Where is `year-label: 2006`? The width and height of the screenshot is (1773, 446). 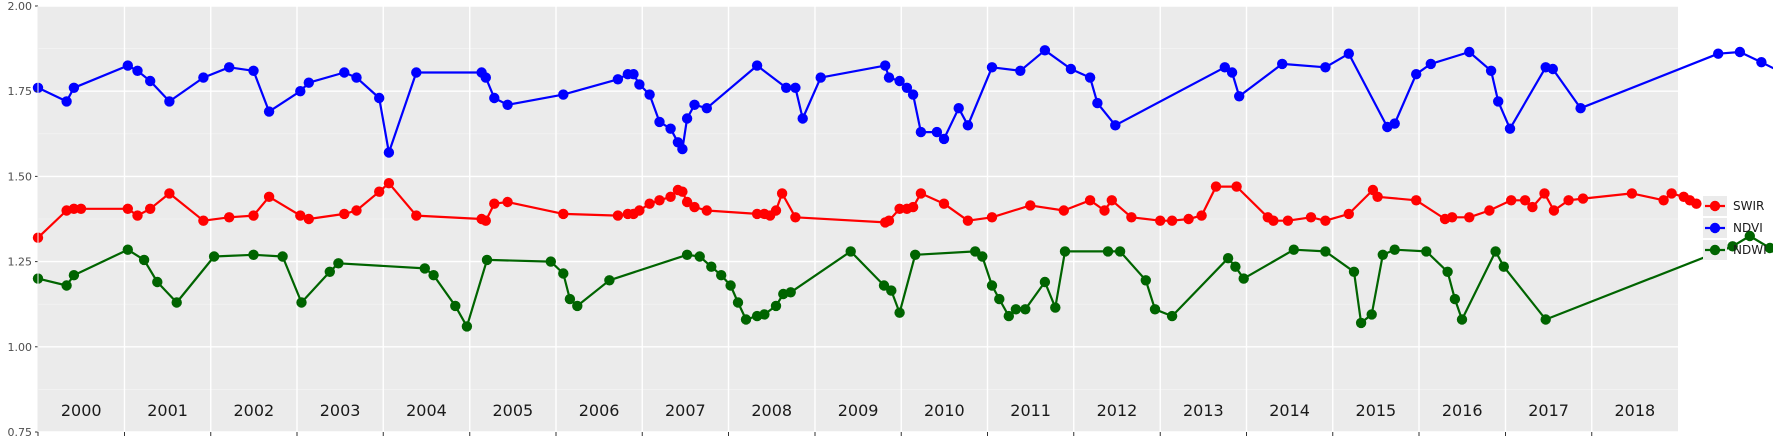
year-label: 2006 is located at coordinates (599, 410).